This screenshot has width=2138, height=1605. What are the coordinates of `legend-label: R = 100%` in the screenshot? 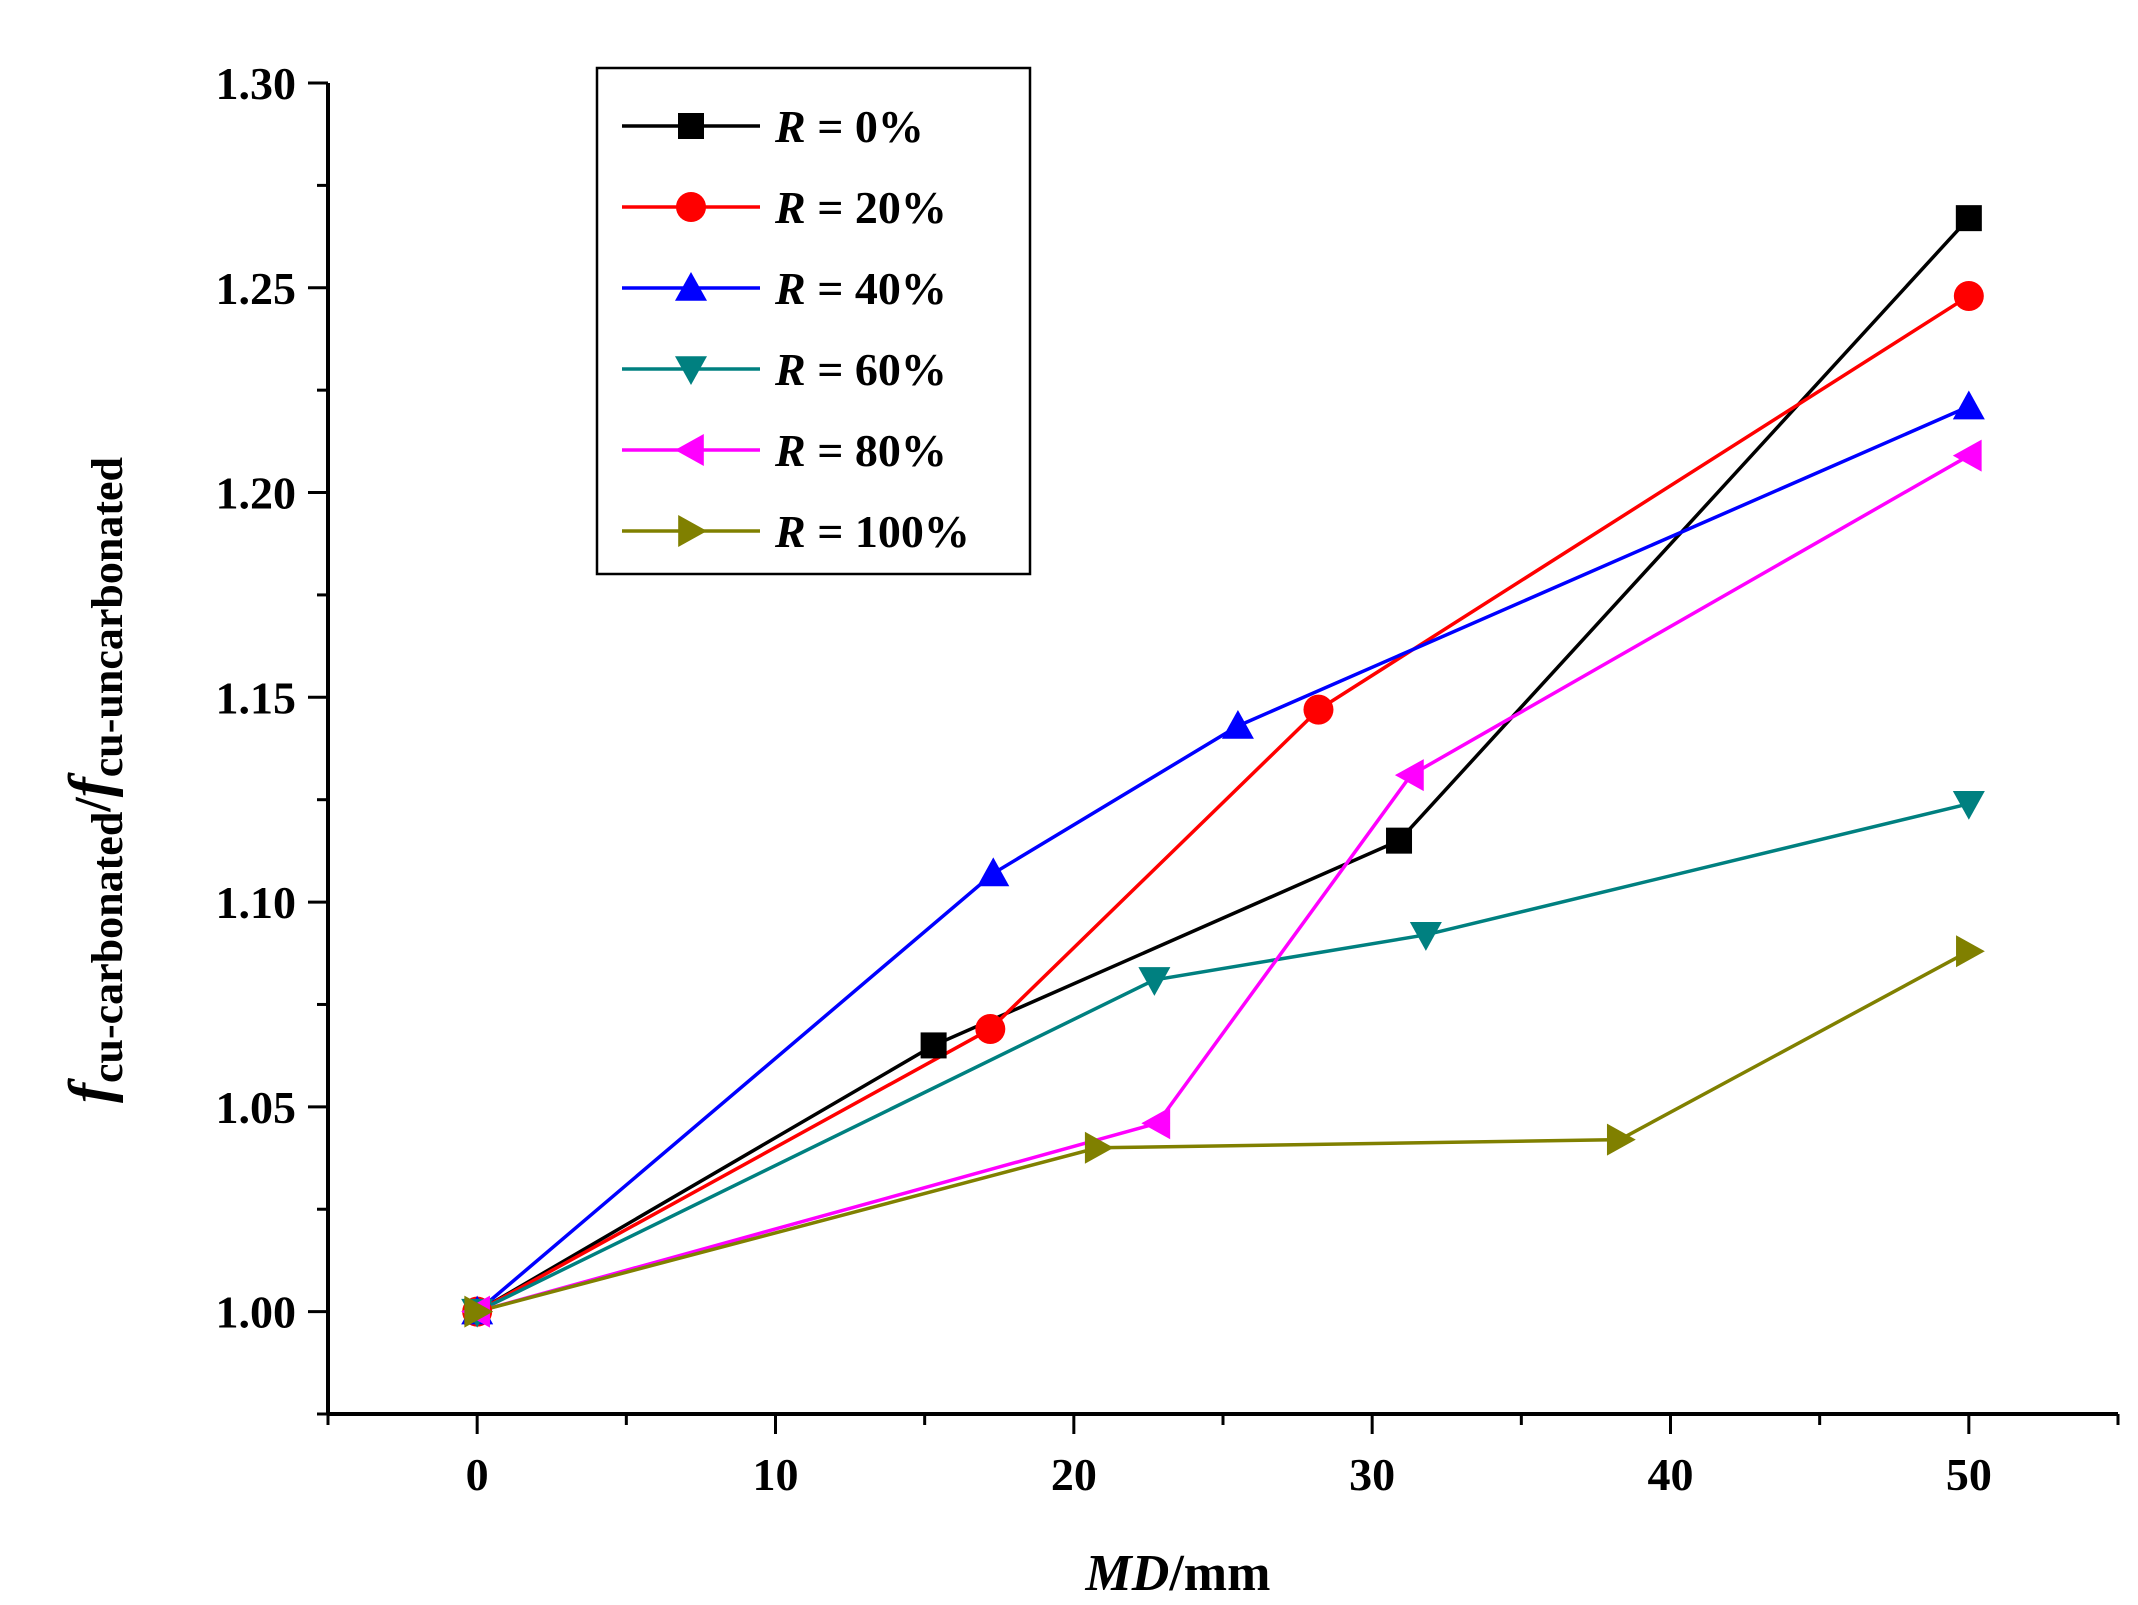 It's located at (872, 531).